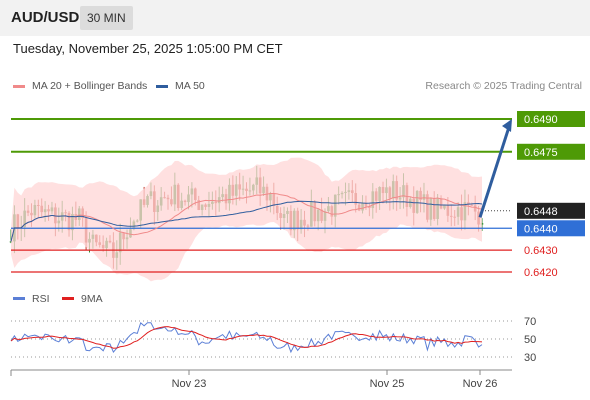  Describe the element at coordinates (530, 322) in the screenshot. I see `rsi-level-label: 70` at that location.